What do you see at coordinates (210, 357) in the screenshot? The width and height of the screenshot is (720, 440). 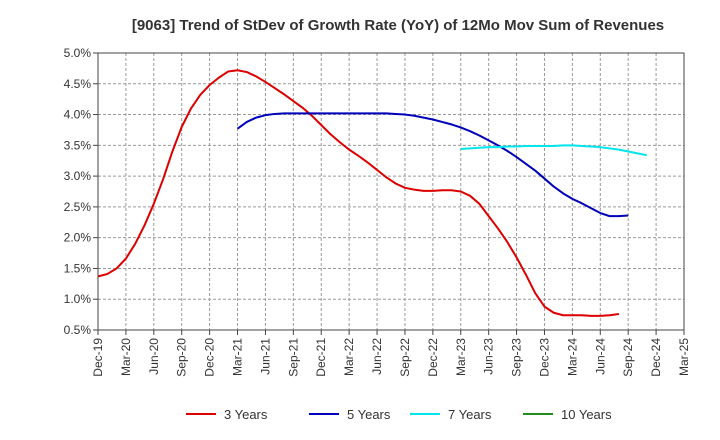 I see `x-tick-label: Dec-20` at bounding box center [210, 357].